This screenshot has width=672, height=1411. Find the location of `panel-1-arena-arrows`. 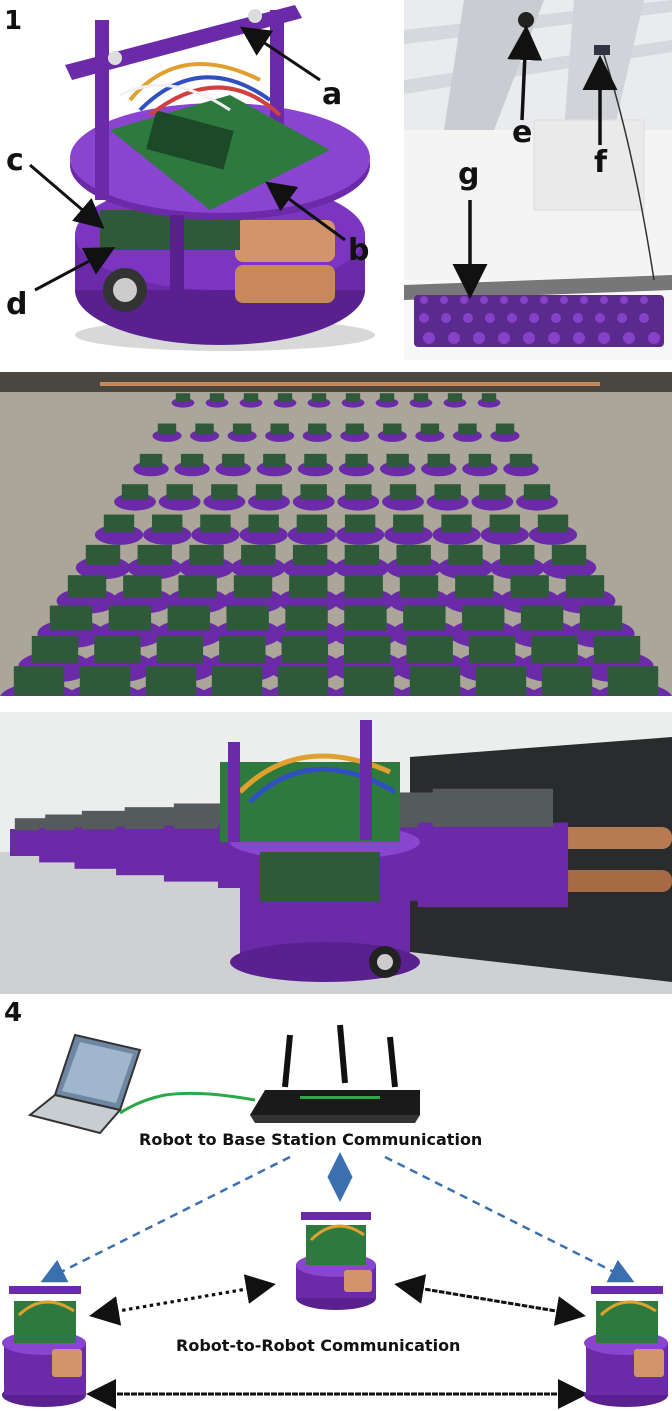

panel-1-arena-arrows is located at coordinates (535, 162).